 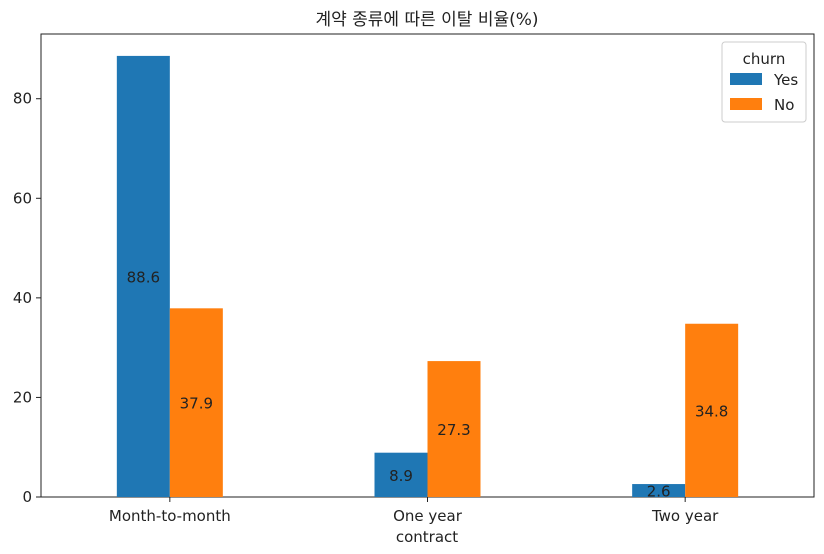 What do you see at coordinates (784, 105) in the screenshot?
I see `legend-label-no: No` at bounding box center [784, 105].